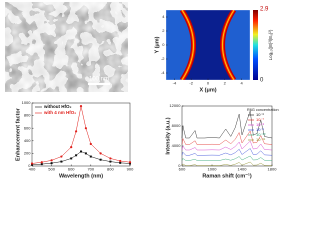 Image resolution: width=320 pixels, height=240 pixels. Describe the element at coordinates (270, 44) in the screenshot. I see `colorbar-label: Log₁₀(|E|²/|E₀|²)` at that location.